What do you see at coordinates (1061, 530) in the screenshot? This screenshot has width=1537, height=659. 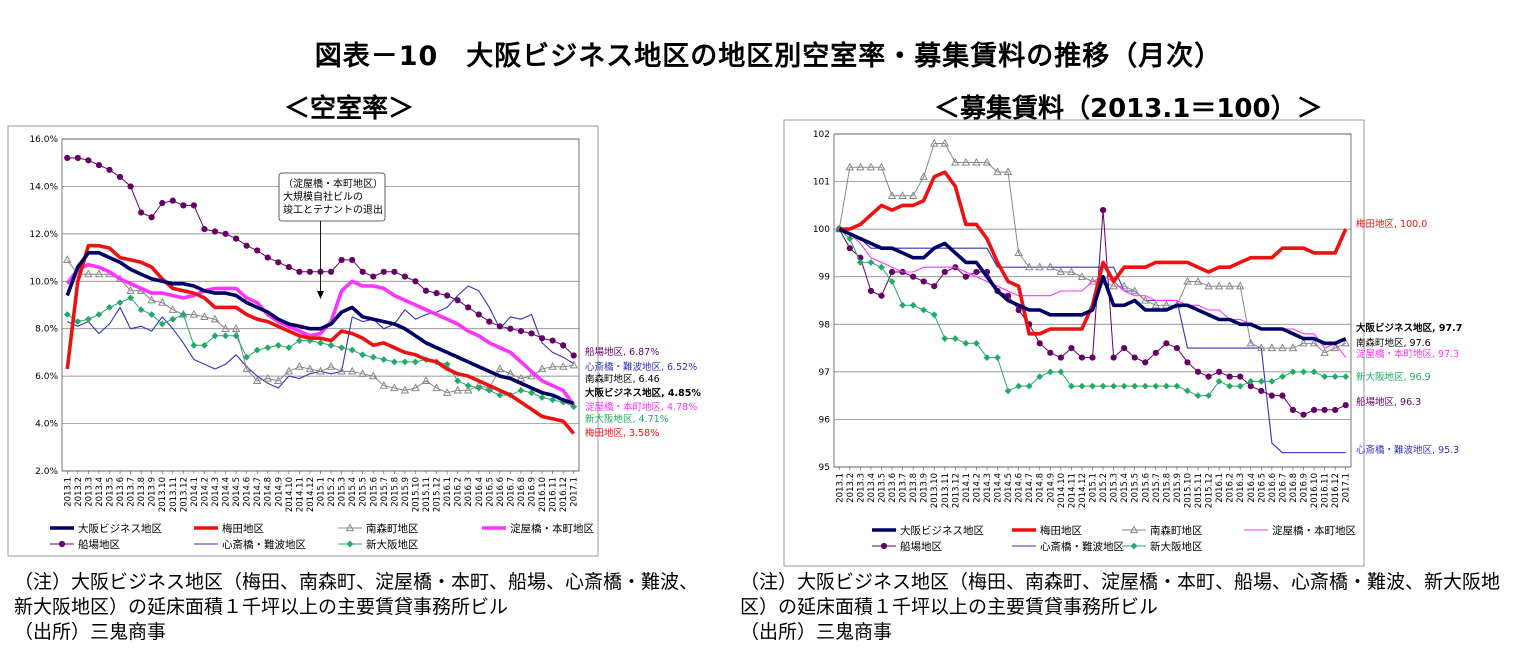 I see `legend-label: 梅田地区` at bounding box center [1061, 530].